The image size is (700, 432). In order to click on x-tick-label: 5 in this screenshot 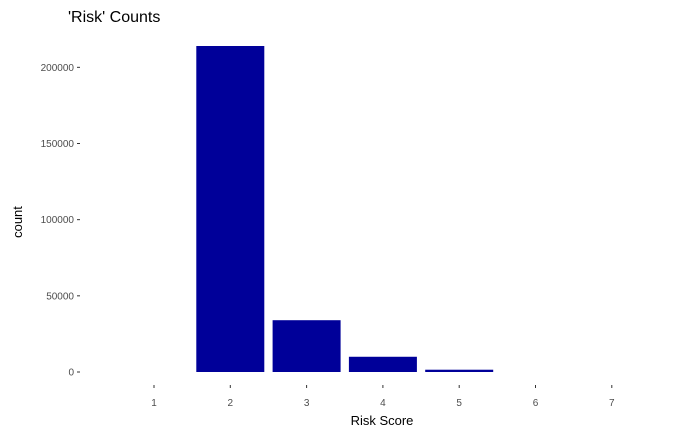, I will do `click(459, 403)`.